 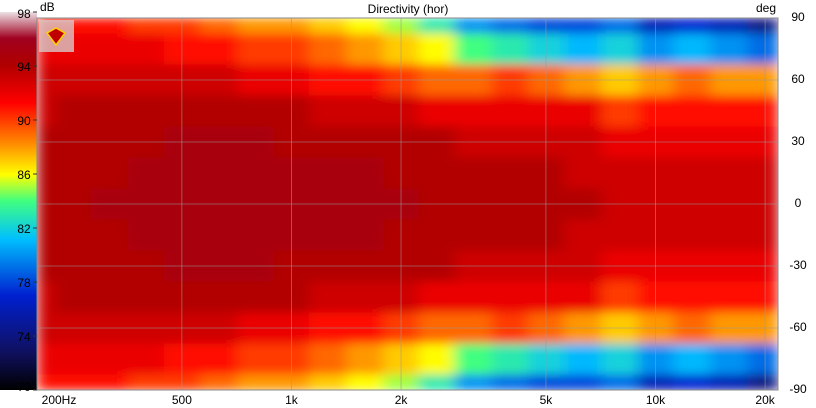 I want to click on chart-title: Directivity (hor), so click(x=408, y=9).